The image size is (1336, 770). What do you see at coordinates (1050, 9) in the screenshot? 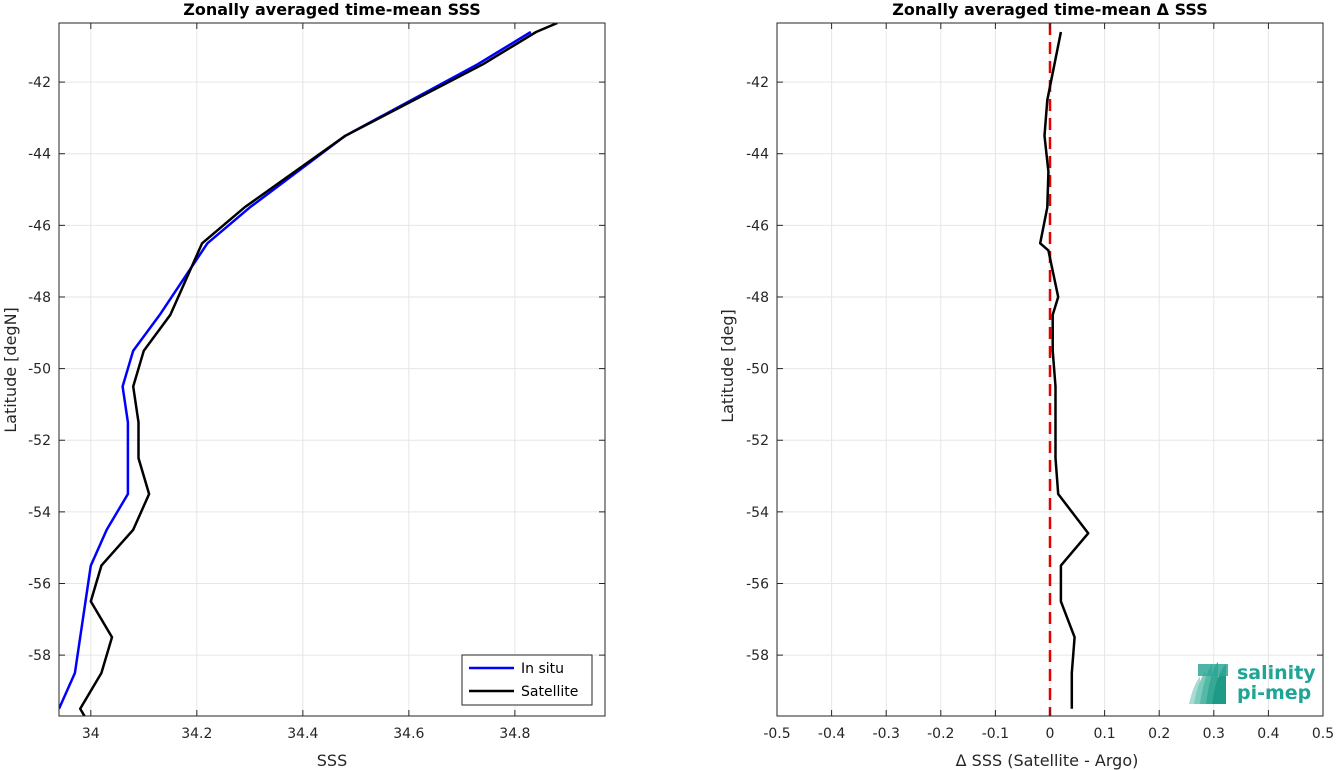
I see `chart-title-right: Zonally averaged time-mean Δ SSS` at bounding box center [1050, 9].